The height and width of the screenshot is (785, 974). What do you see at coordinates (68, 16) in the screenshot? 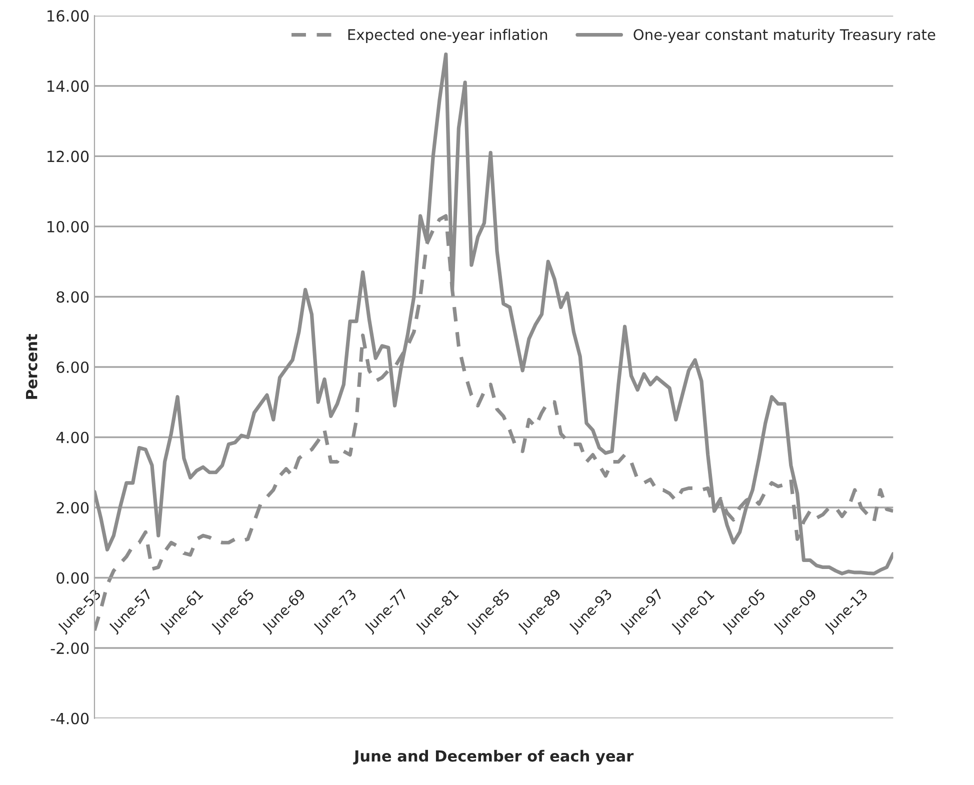
I see `y-tick-label: 16.00` at bounding box center [68, 16].